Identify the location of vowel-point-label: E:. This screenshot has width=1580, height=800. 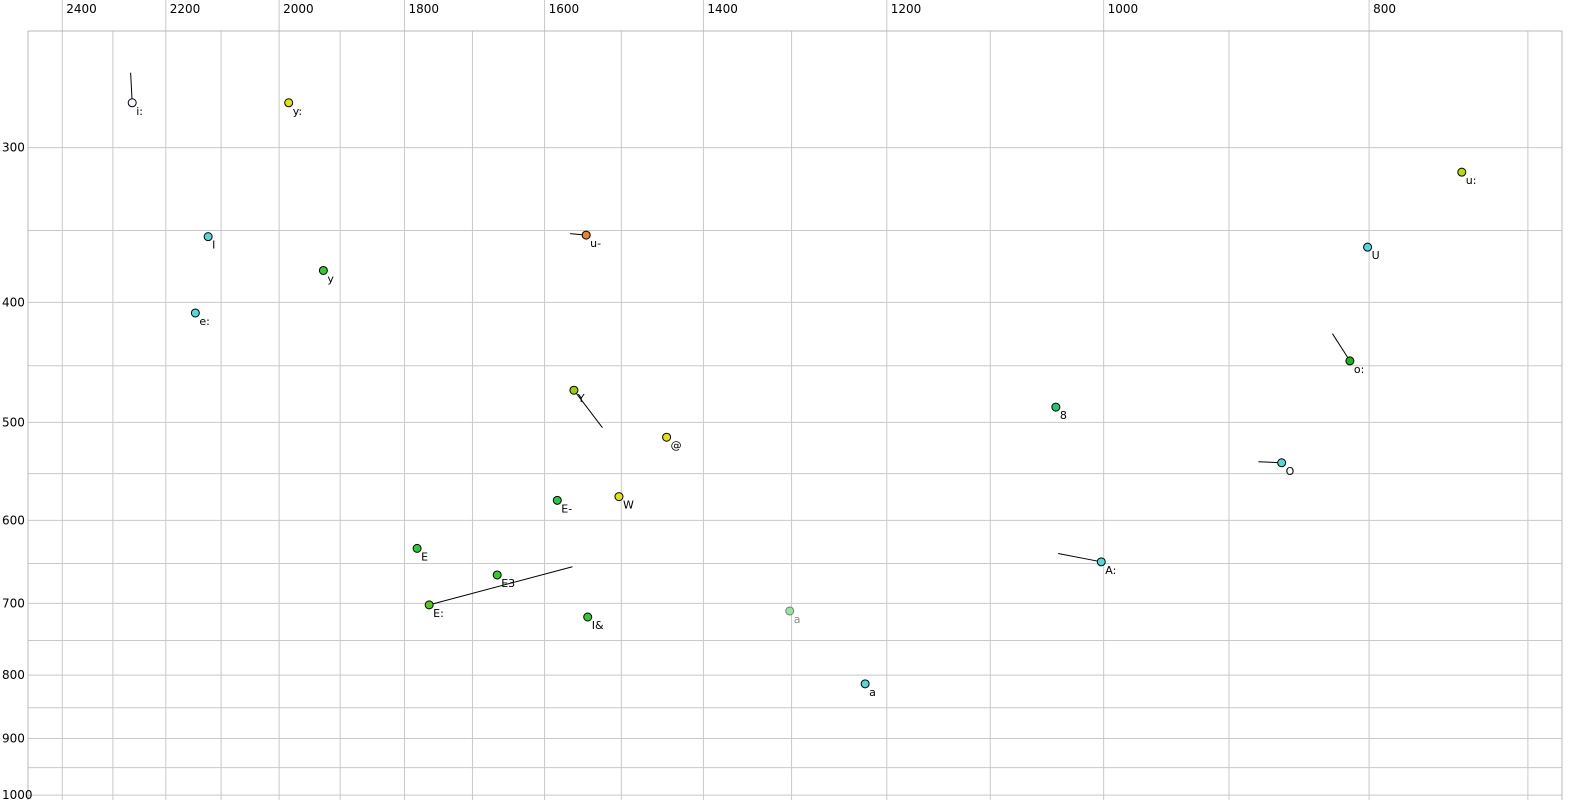
(438, 613).